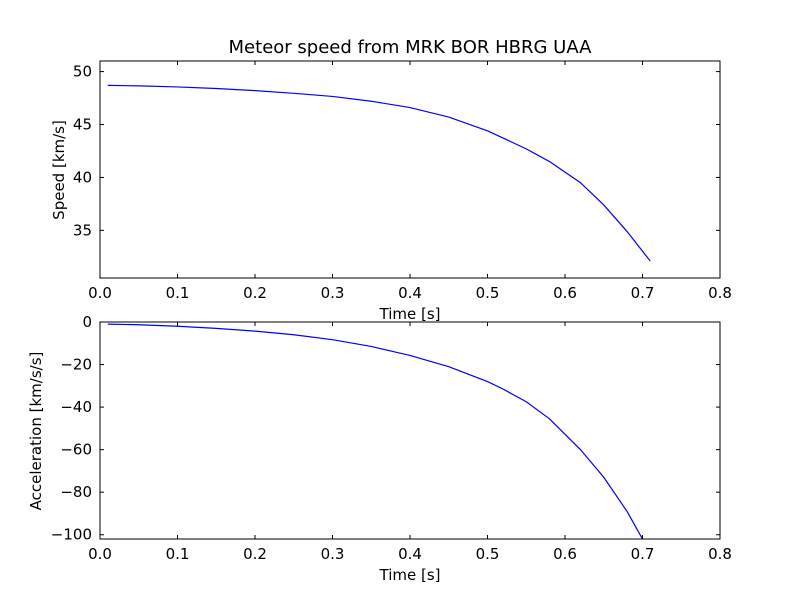 This screenshot has height=600, width=800. What do you see at coordinates (82, 230) in the screenshot?
I see `speed-y-tick-label: 35` at bounding box center [82, 230].